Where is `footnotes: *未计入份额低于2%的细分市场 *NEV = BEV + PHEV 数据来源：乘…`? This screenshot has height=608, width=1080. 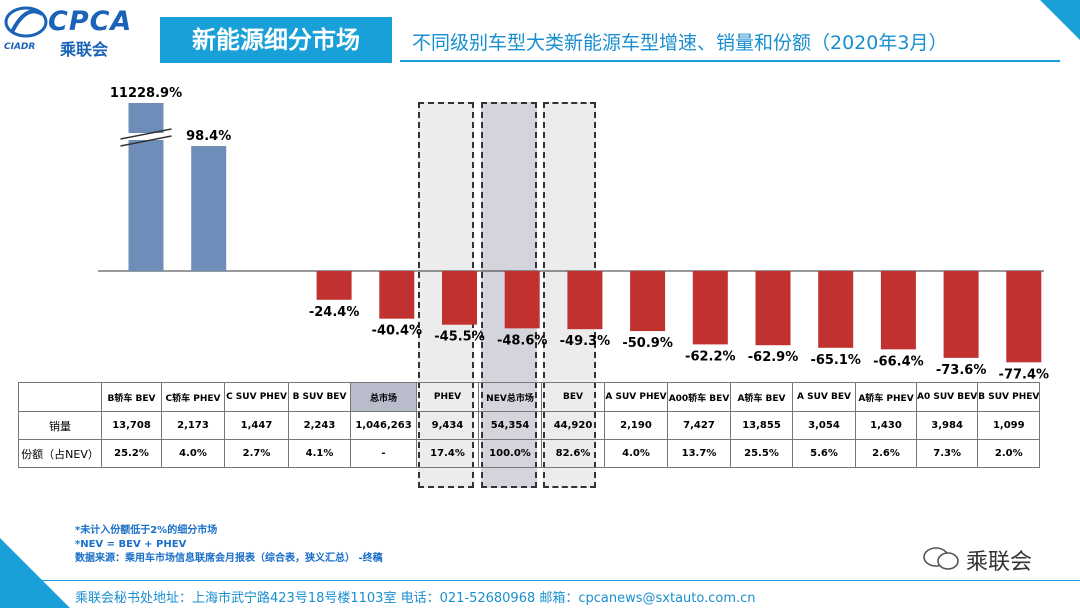
footnotes: *未计入份额低于2%的细分市场 *NEV = BEV + PHEV 数据来源：乘… is located at coordinates (229, 545).